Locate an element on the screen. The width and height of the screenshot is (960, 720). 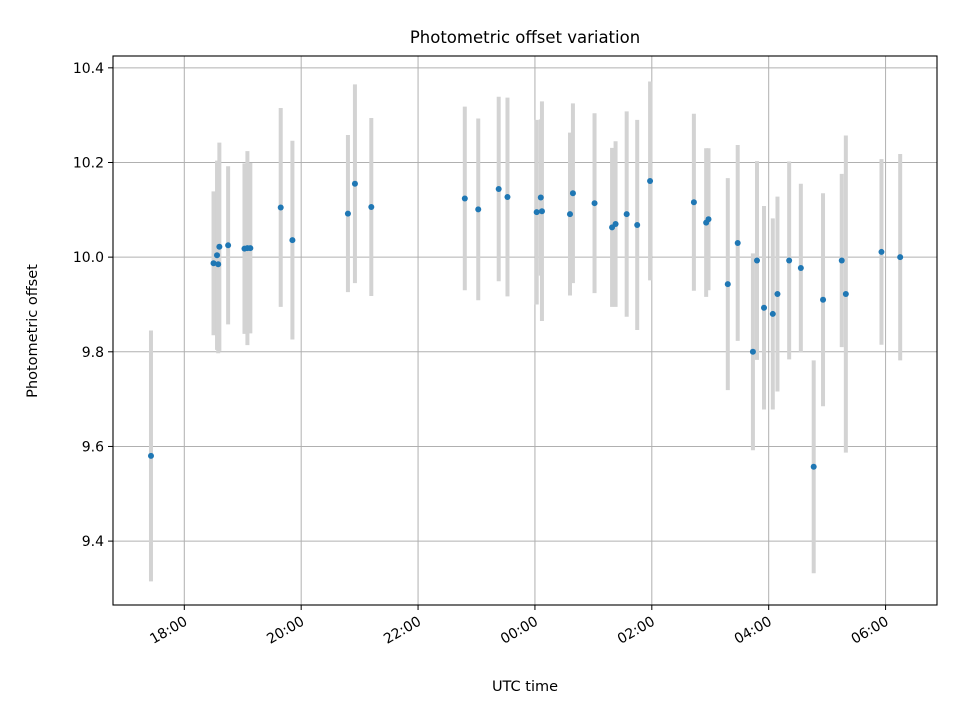
chart-title: Photometric offset variation is located at coordinates (525, 37).